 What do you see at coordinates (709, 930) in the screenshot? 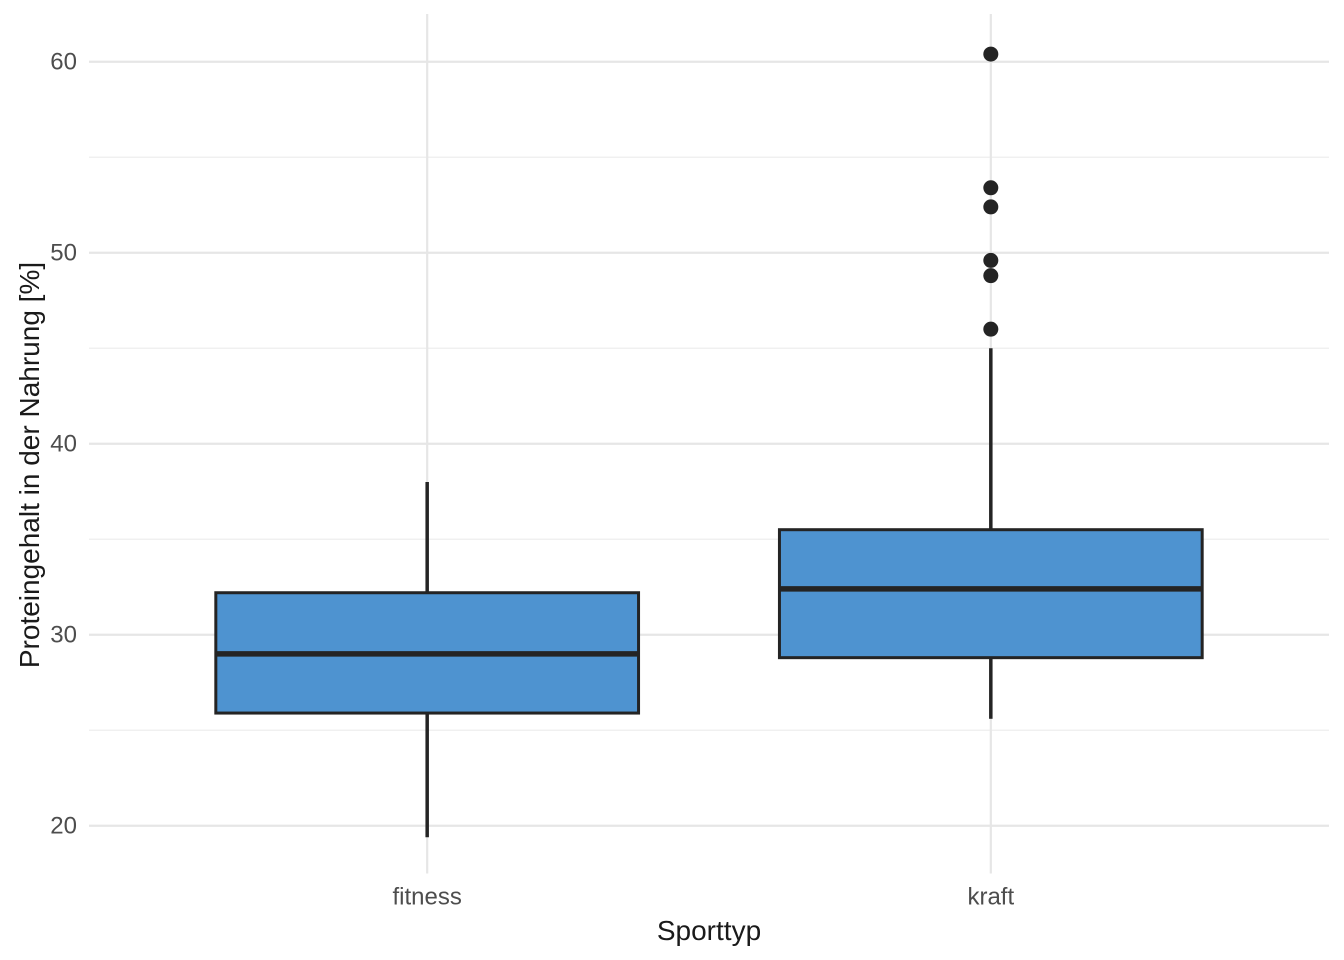
I see `x-axis-title: Sporttyp` at bounding box center [709, 930].